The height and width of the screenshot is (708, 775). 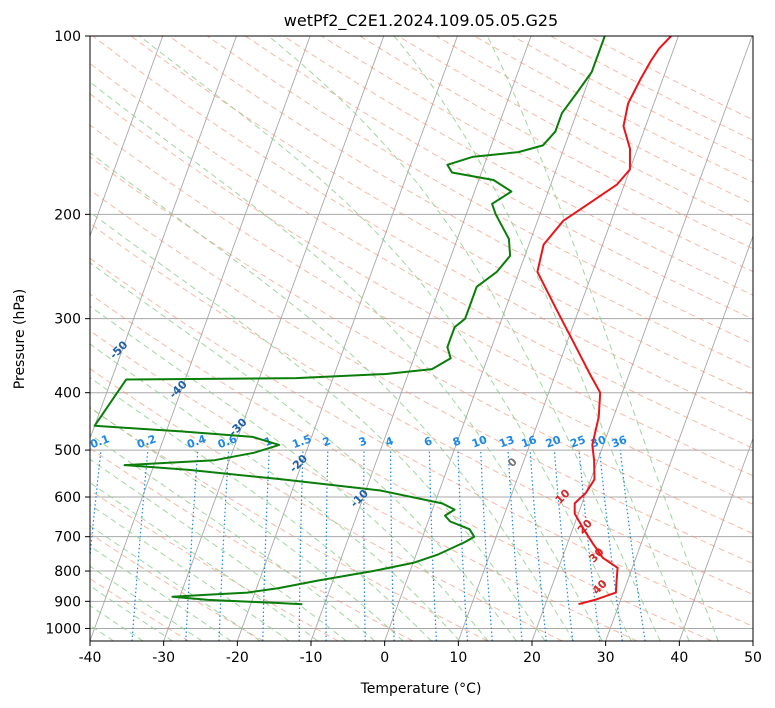 I want to click on mixing-ratio-label: 4, so click(x=390, y=441).